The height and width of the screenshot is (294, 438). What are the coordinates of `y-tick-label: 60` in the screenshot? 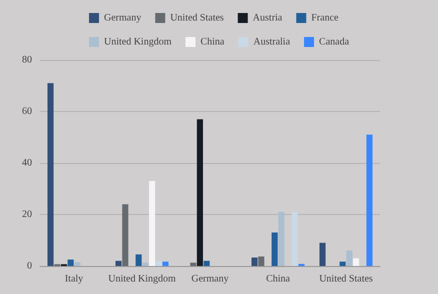 It's located at (27, 111).